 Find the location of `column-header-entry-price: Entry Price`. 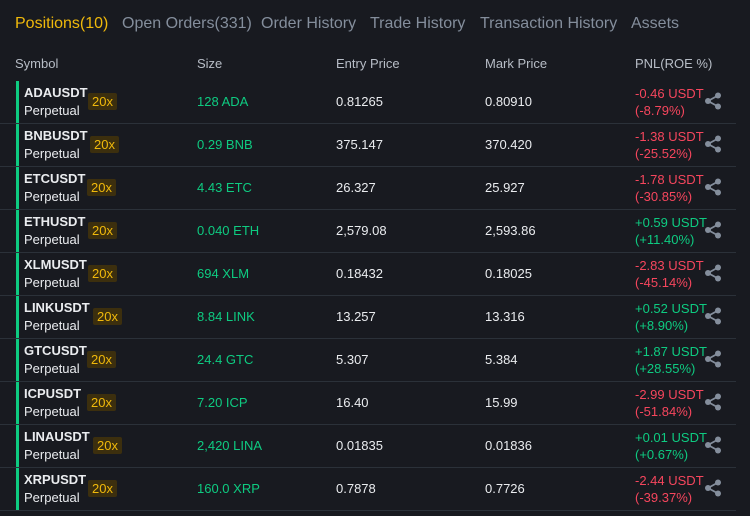

column-header-entry-price: Entry Price is located at coordinates (368, 63).